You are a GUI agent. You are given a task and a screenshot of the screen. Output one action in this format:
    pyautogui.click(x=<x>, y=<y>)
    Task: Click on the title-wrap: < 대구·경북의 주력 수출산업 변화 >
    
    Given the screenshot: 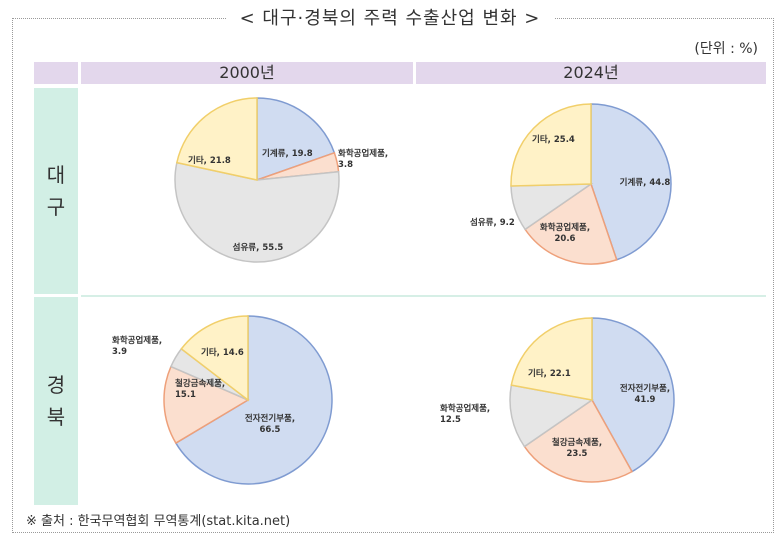 What is the action you would take?
    pyautogui.click(x=390, y=17)
    